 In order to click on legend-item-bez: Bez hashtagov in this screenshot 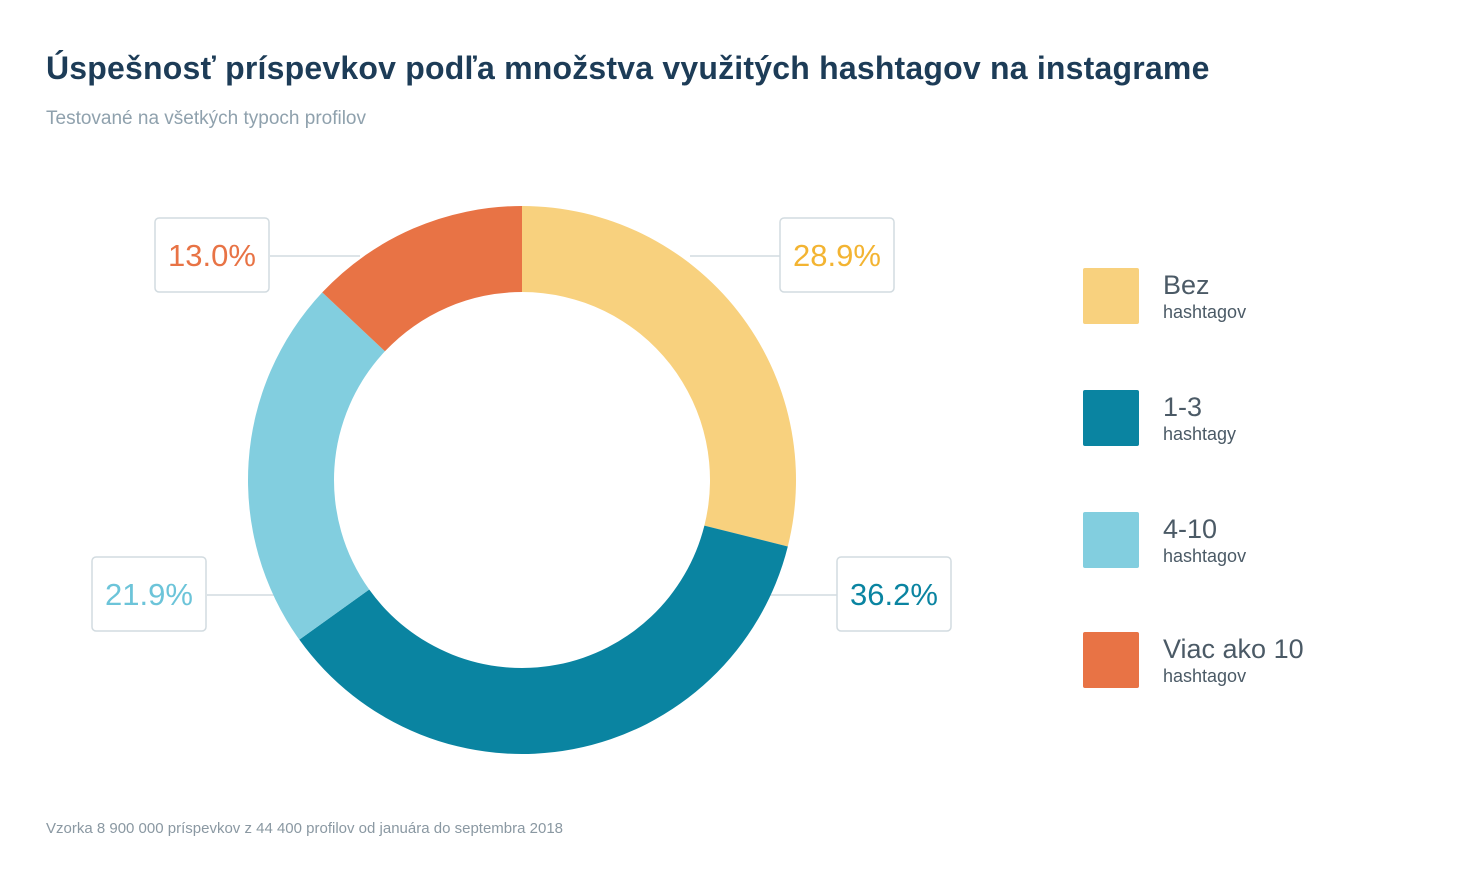, I will do `click(1164, 296)`.